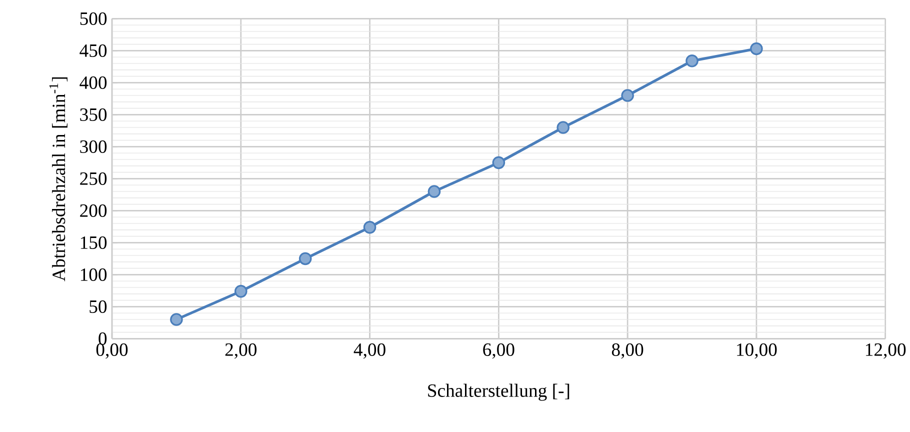  I want to click on x-axis-title: Schalterstellung [-], so click(499, 392).